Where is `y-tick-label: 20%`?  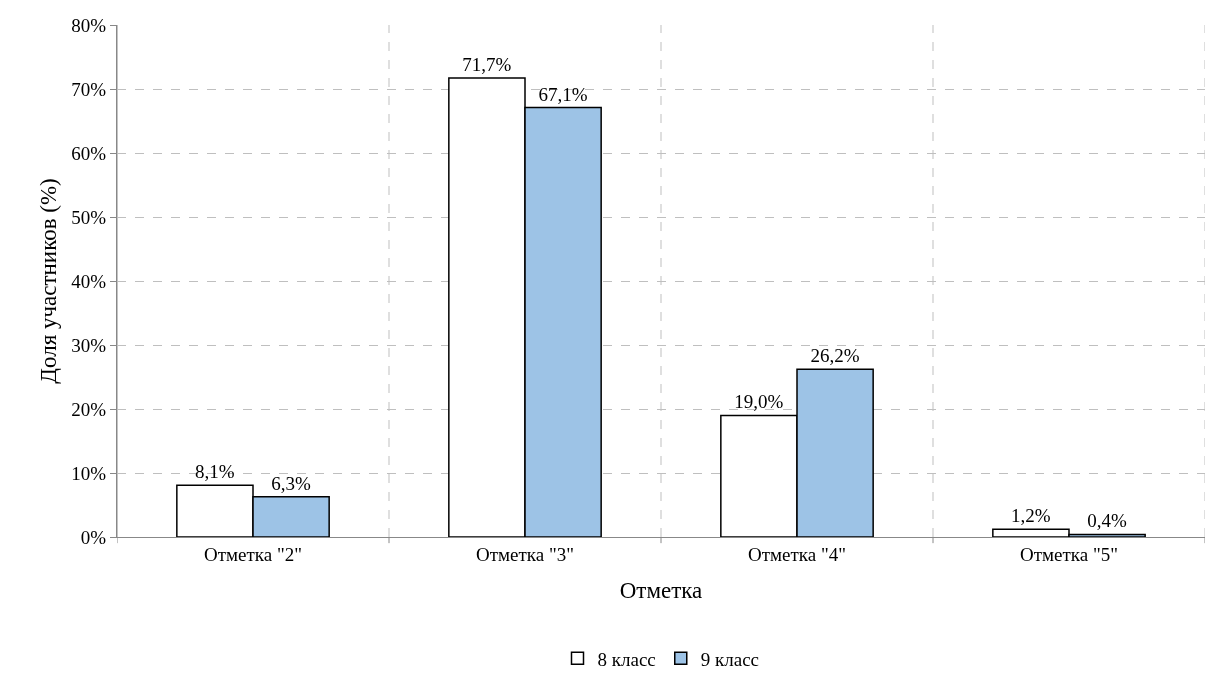 y-tick-label: 20% is located at coordinates (89, 409).